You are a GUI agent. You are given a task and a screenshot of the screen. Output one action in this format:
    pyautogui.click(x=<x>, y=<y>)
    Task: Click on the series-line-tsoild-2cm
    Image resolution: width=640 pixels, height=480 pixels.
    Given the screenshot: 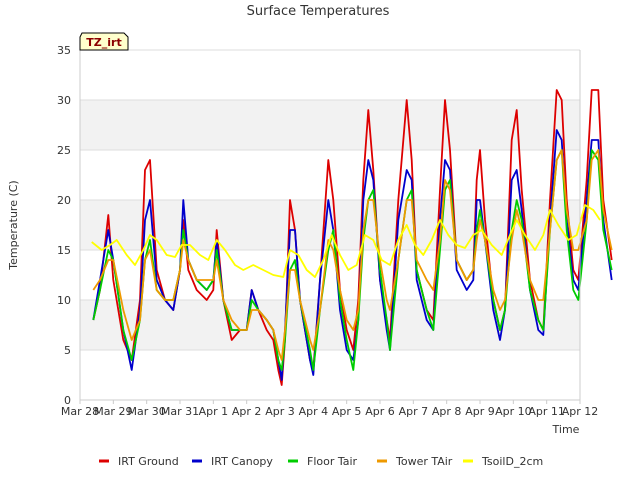 What is the action you would take?
    pyautogui.click(x=346, y=241)
    